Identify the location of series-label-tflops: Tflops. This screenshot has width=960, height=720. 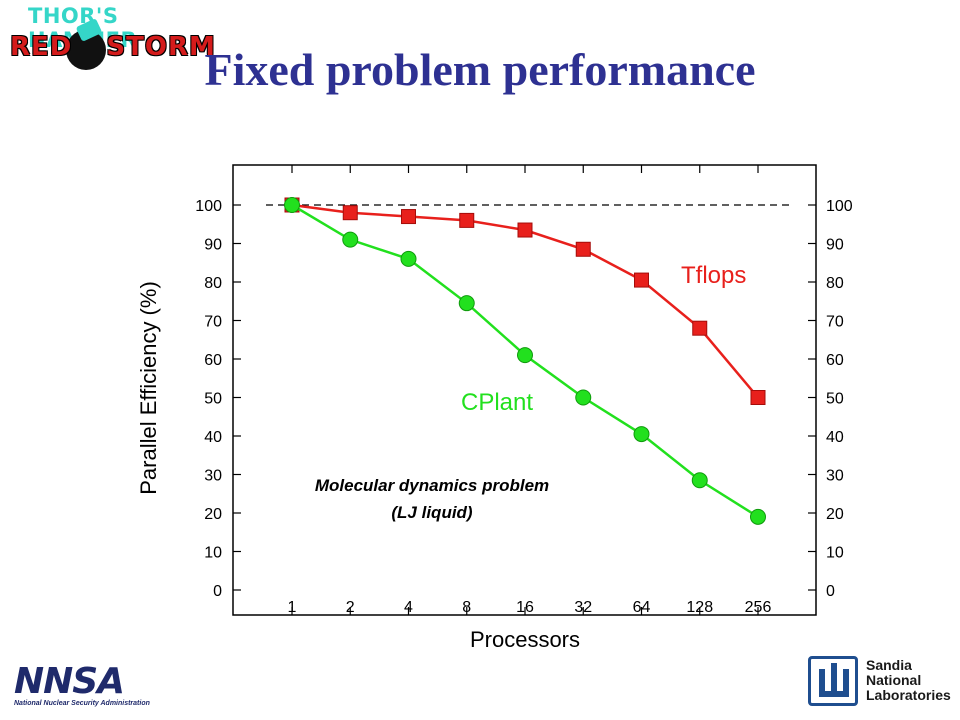
(713, 275).